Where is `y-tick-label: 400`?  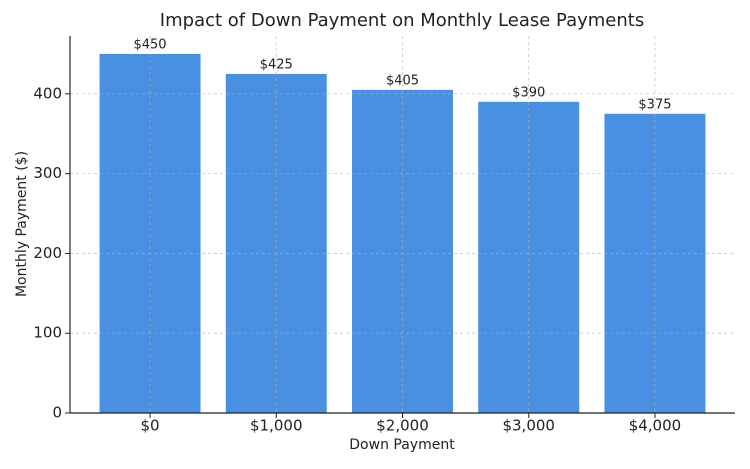
y-tick-label: 400 is located at coordinates (47, 93).